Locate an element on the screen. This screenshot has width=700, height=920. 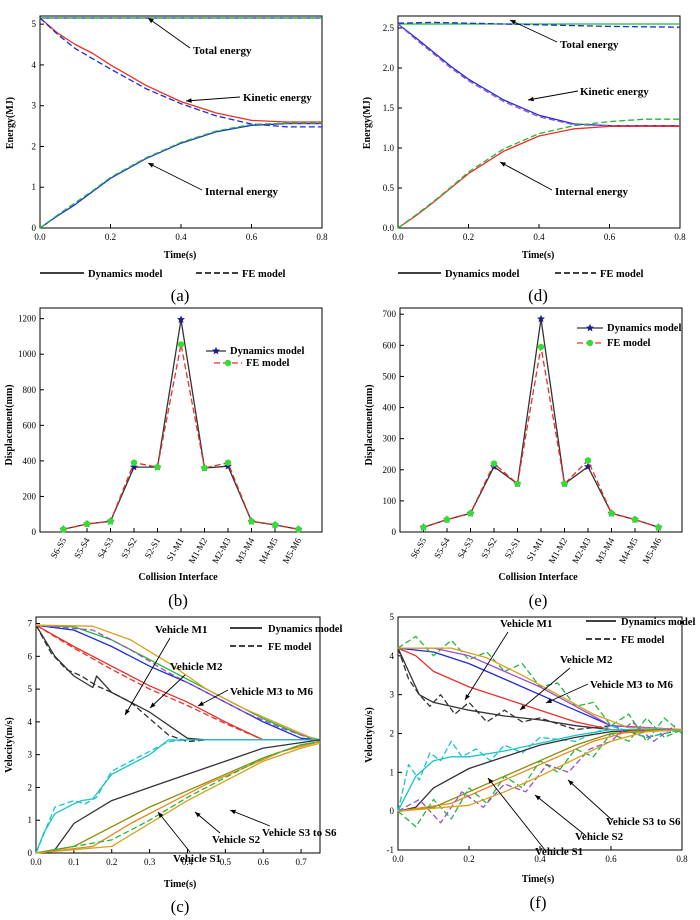
d-ytick-label: 0.0 is located at coordinates (389, 228).